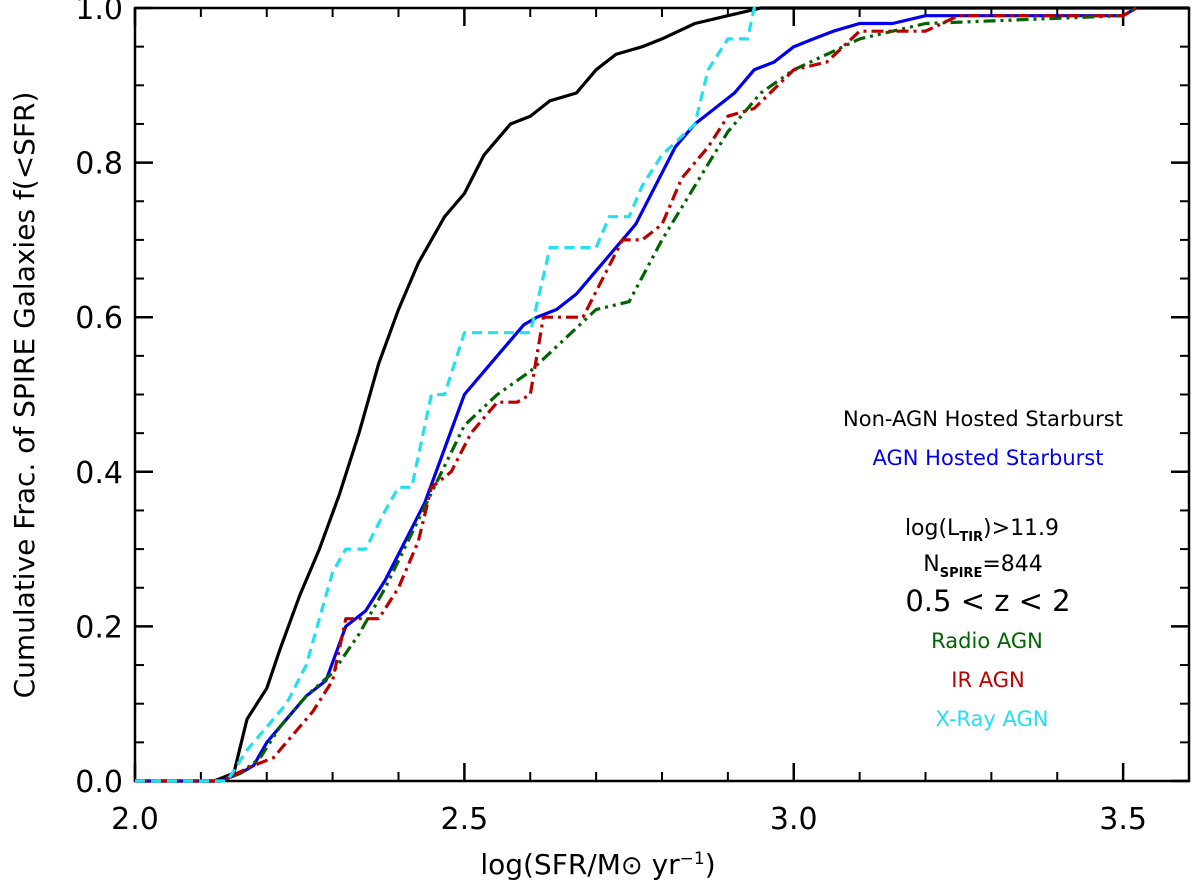  Describe the element at coordinates (99, 782) in the screenshot. I see `y-tick-label: 0.0` at that location.